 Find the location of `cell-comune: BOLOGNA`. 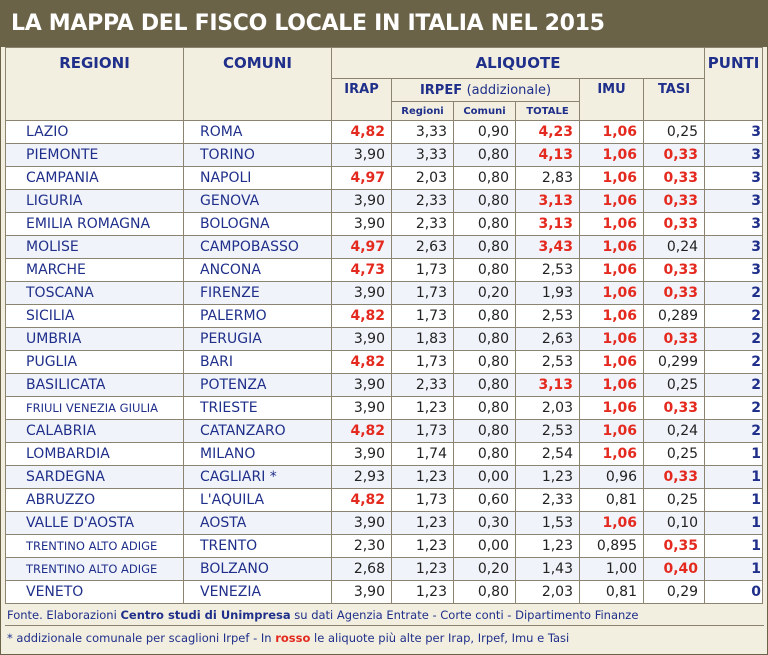

cell-comune: BOLOGNA is located at coordinates (257, 224).